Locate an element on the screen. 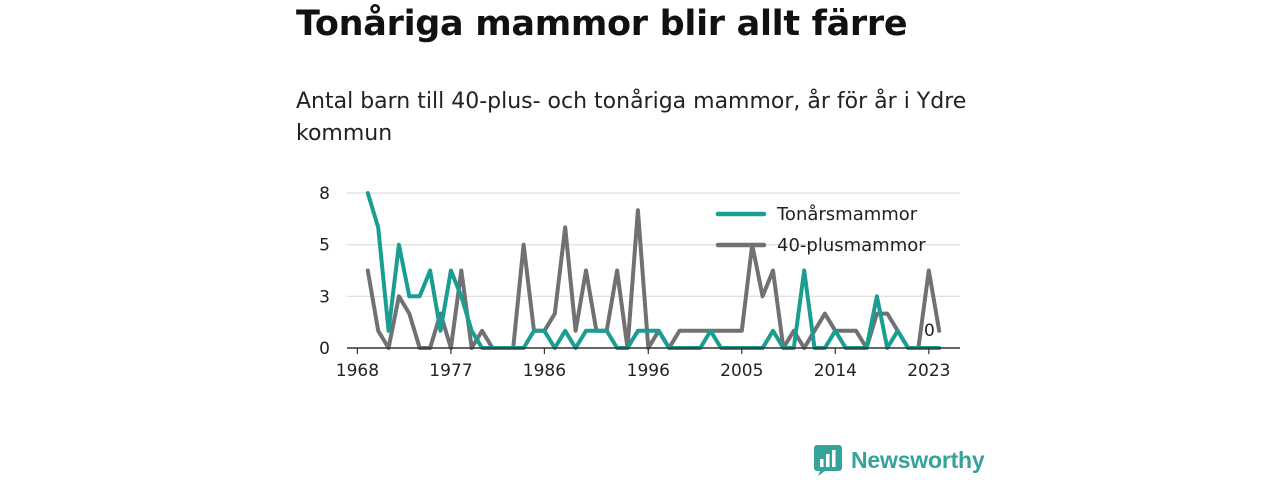  x-tick-label: 1996 is located at coordinates (648, 371).